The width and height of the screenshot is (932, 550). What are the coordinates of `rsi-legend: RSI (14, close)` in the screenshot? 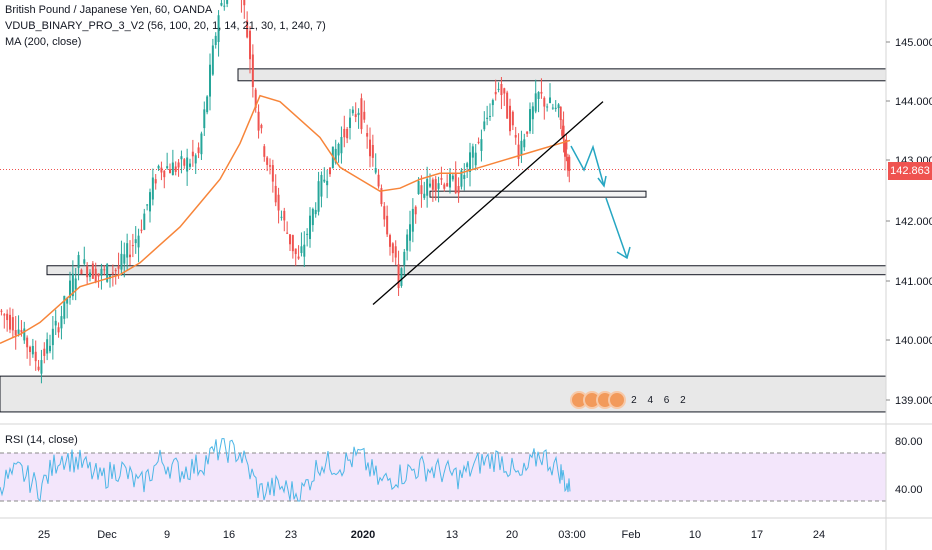 It's located at (41, 440).